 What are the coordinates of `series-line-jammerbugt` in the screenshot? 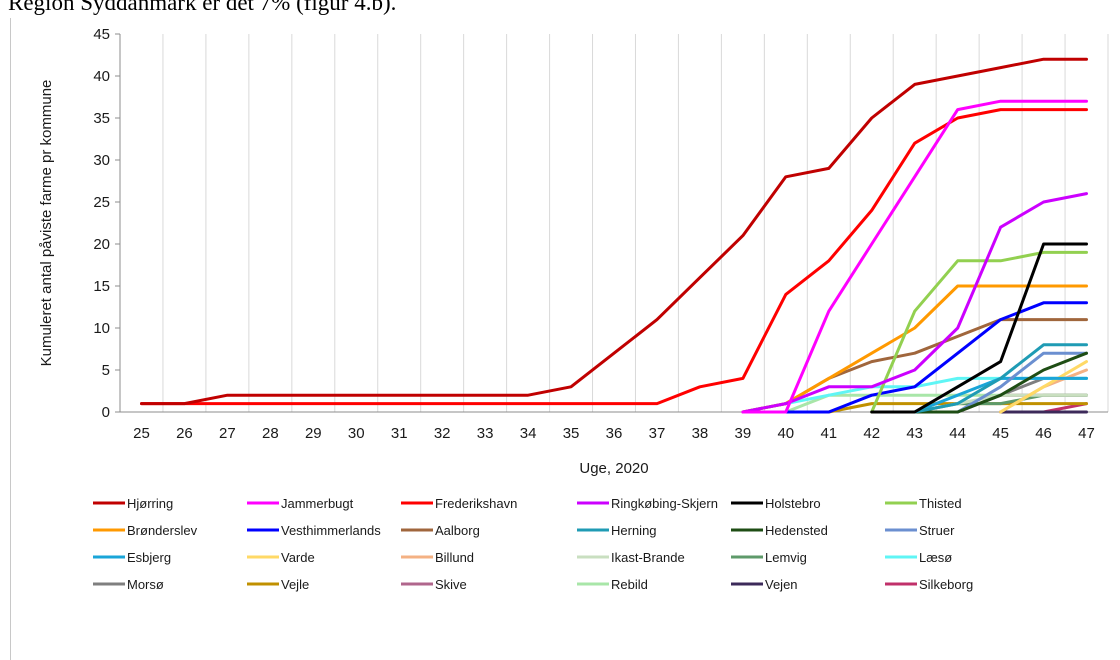 It's located at (914, 256).